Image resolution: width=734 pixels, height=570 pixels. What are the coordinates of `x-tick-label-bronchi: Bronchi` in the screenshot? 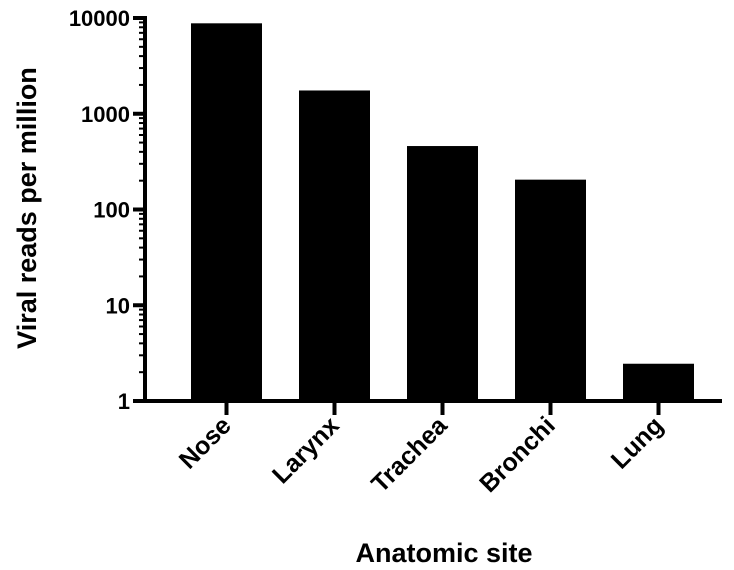 It's located at (517, 454).